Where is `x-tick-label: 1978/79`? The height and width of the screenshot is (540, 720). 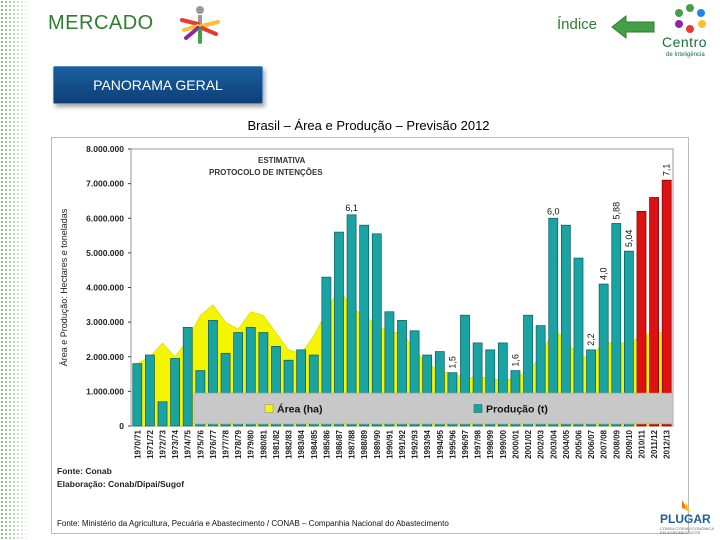 x-tick-label: 1978/79 is located at coordinates (238, 443).